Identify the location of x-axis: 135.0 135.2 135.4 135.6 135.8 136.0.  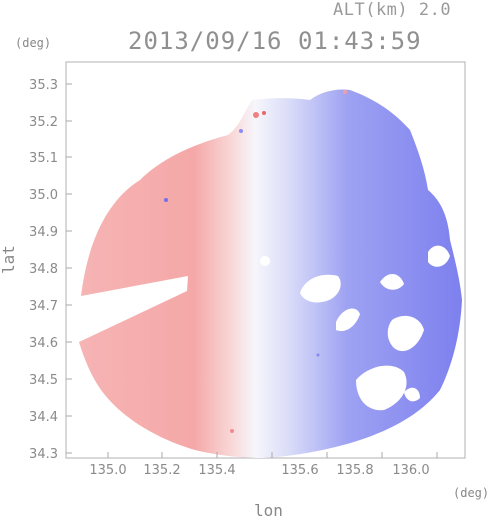
(263, 465).